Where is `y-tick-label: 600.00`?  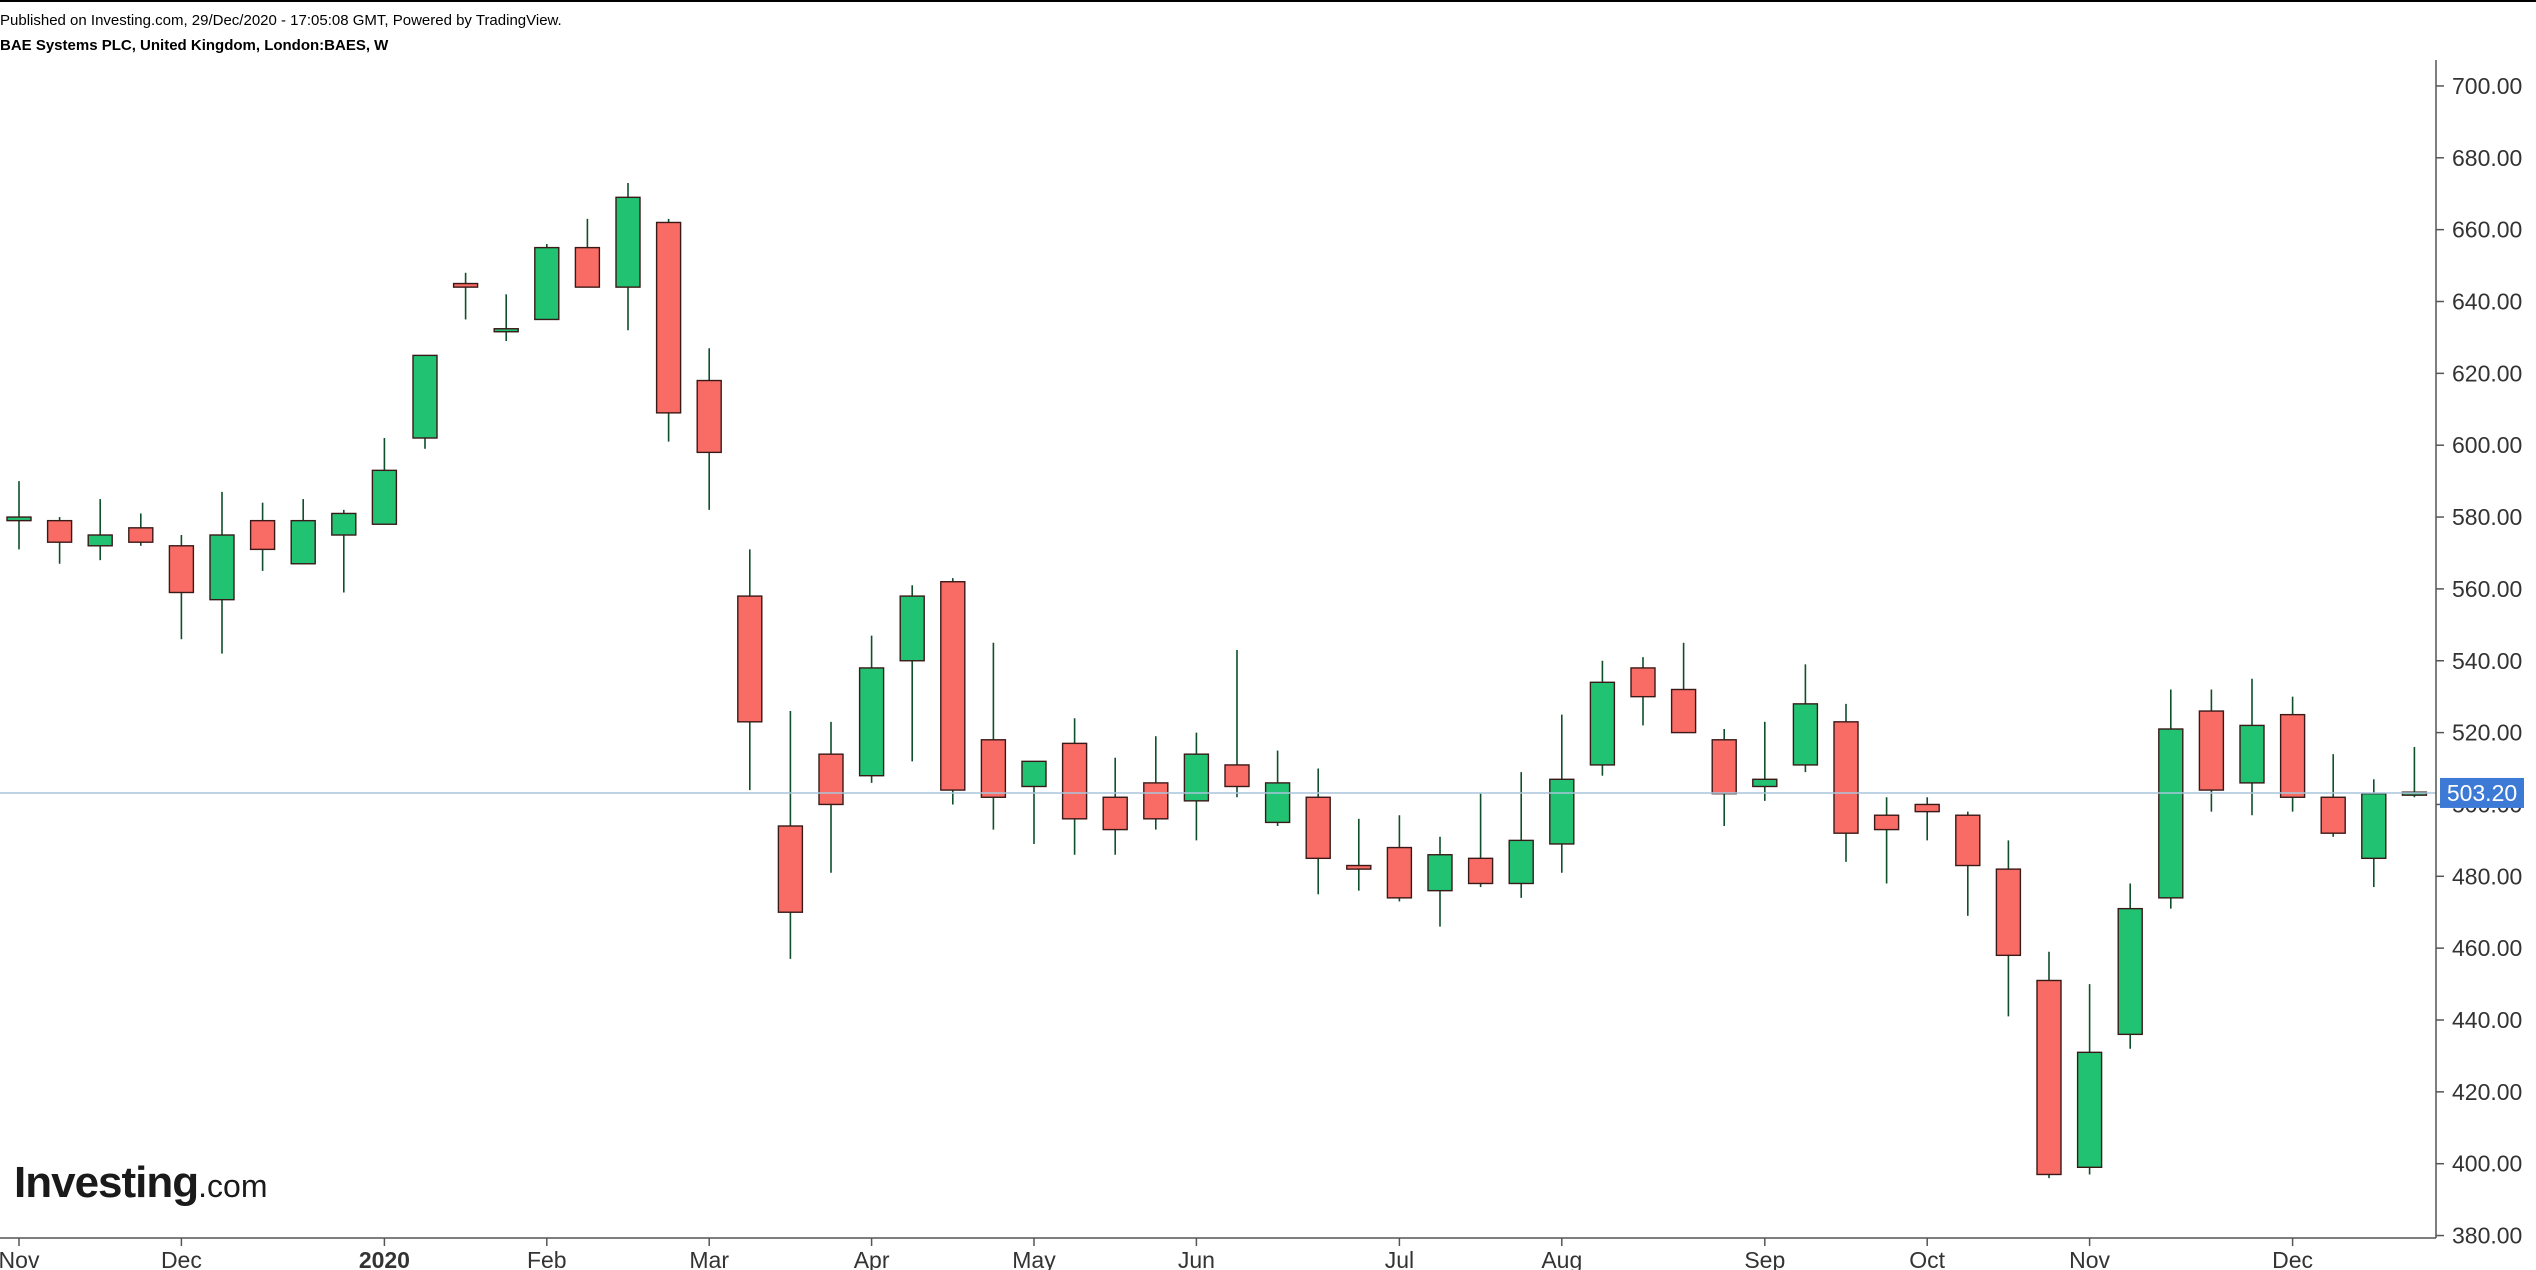 y-tick-label: 600.00 is located at coordinates (2487, 445).